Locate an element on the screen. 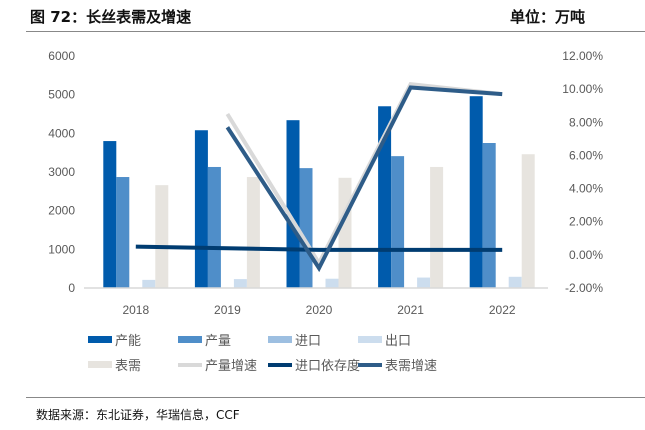 The width and height of the screenshot is (645, 430). bar-产能-2020 is located at coordinates (293, 204).